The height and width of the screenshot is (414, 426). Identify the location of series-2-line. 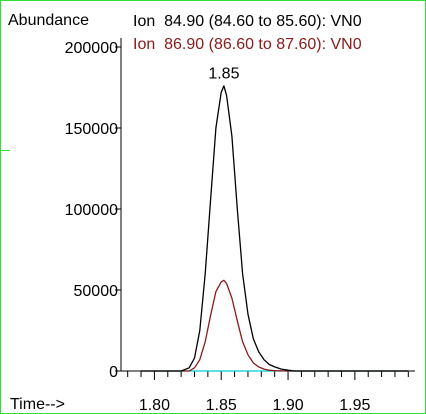
(275, 325).